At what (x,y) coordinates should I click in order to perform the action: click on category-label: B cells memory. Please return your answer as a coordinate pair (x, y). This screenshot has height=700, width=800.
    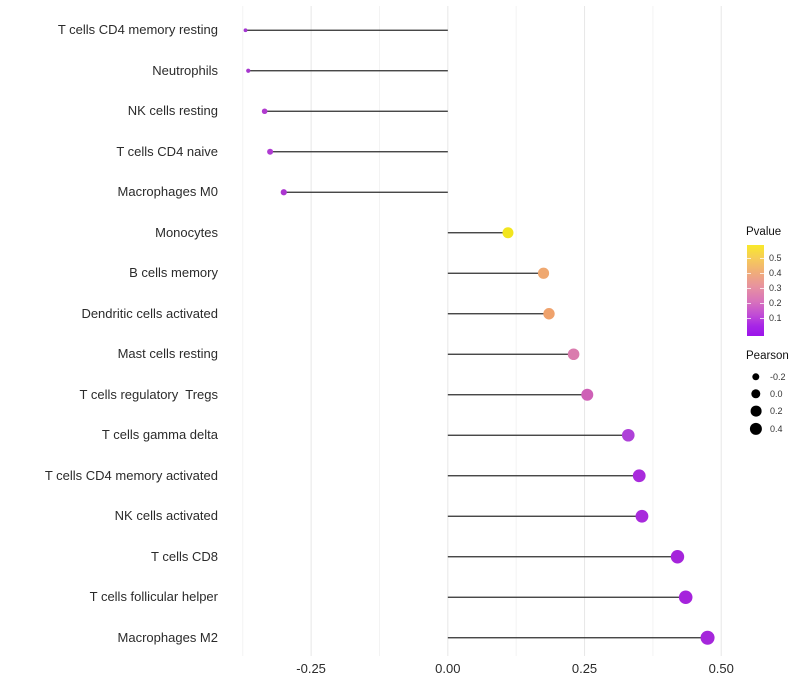
    Looking at the image, I should click on (173, 273).